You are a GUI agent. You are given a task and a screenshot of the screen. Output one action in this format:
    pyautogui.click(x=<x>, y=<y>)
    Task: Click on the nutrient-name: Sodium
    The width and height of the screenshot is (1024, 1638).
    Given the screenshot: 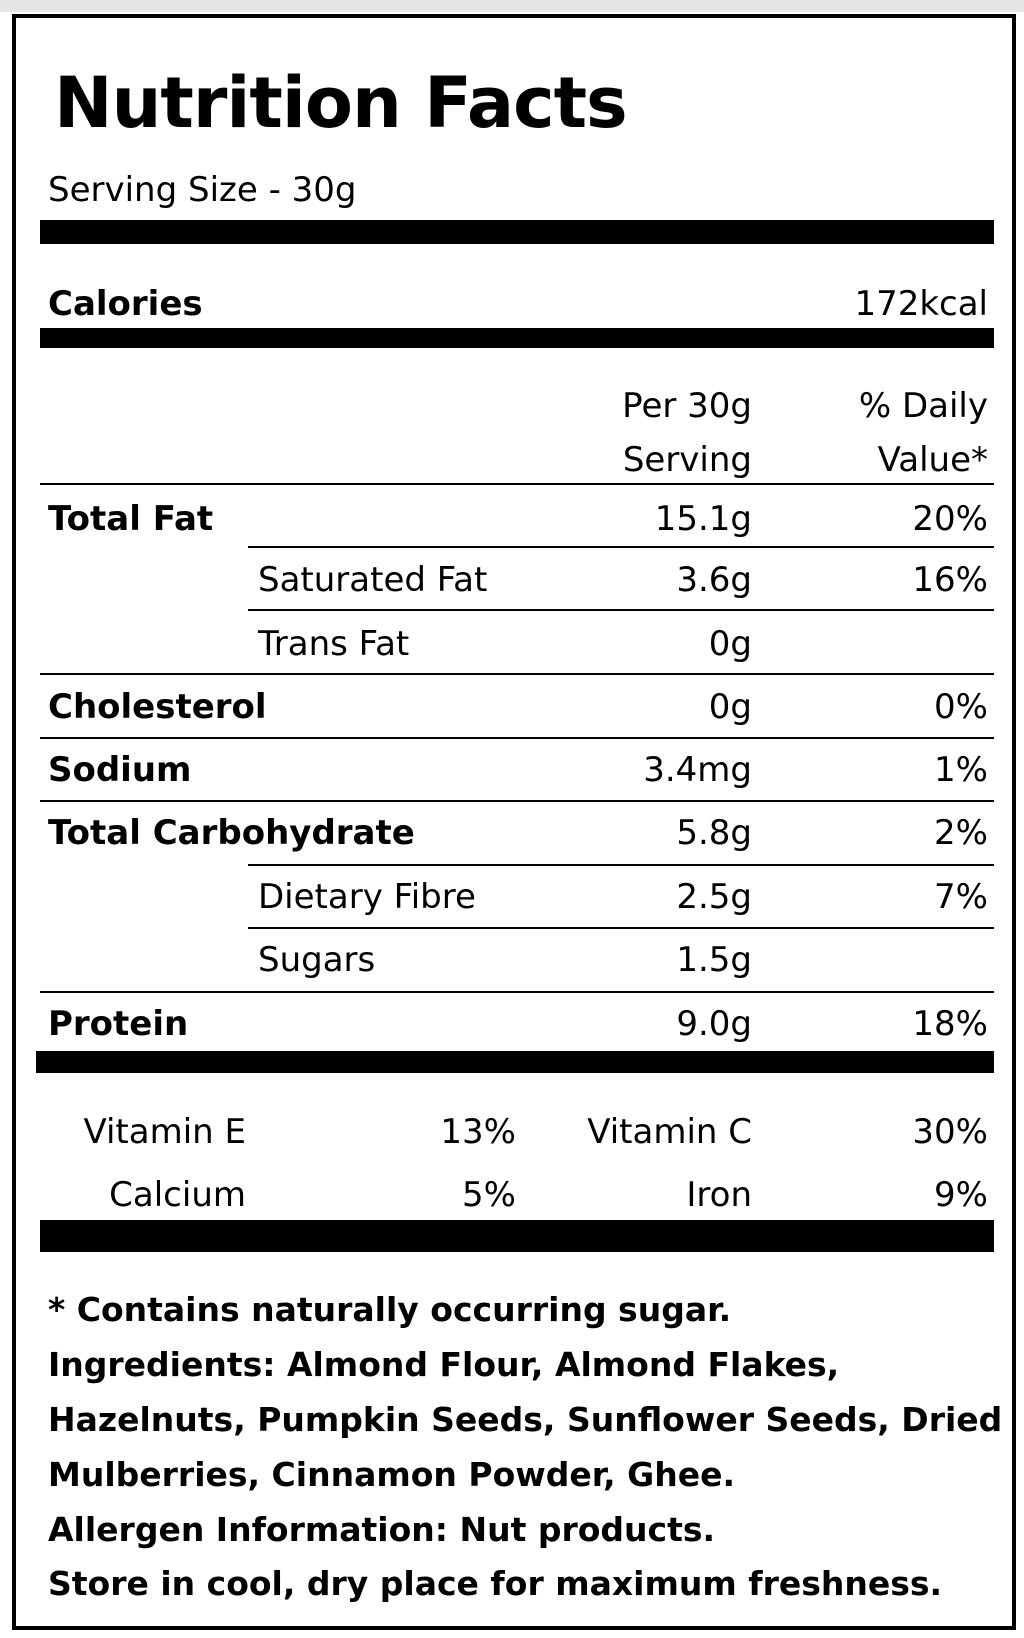 What is the action you would take?
    pyautogui.click(x=120, y=770)
    